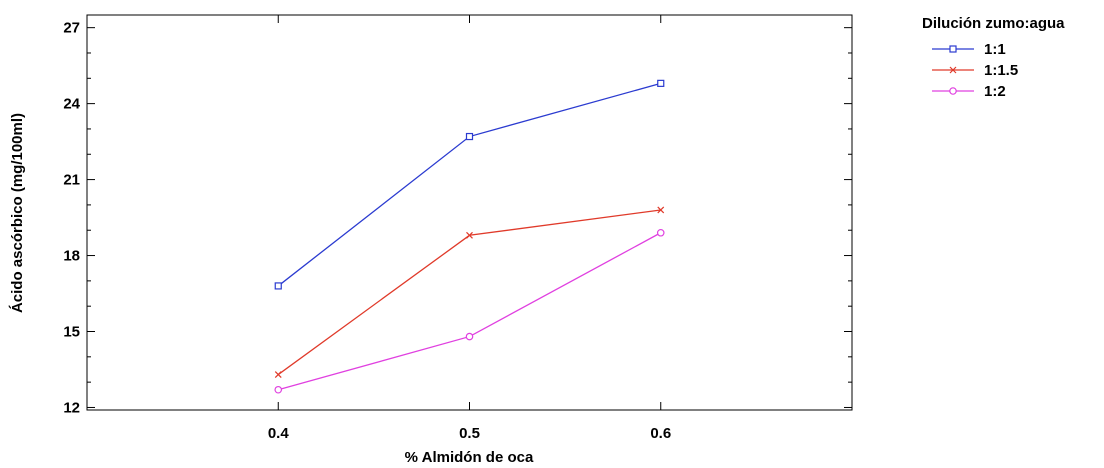 The height and width of the screenshot is (468, 1104). What do you see at coordinates (660, 433) in the screenshot?
I see `x-tick-label: 0.6` at bounding box center [660, 433].